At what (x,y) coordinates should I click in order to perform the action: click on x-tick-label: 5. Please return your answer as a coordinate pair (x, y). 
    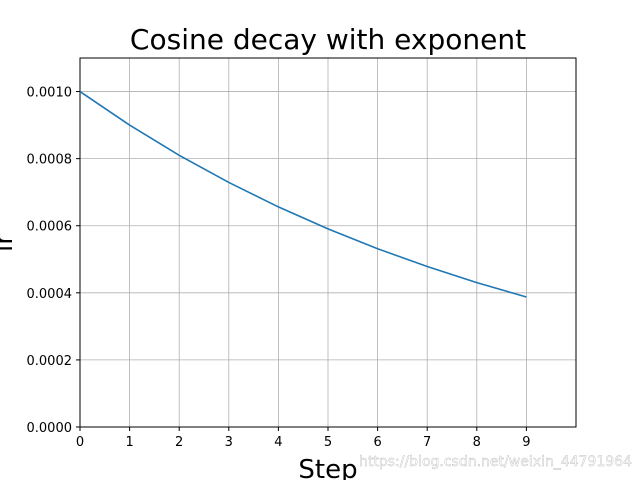
    Looking at the image, I should click on (328, 442).